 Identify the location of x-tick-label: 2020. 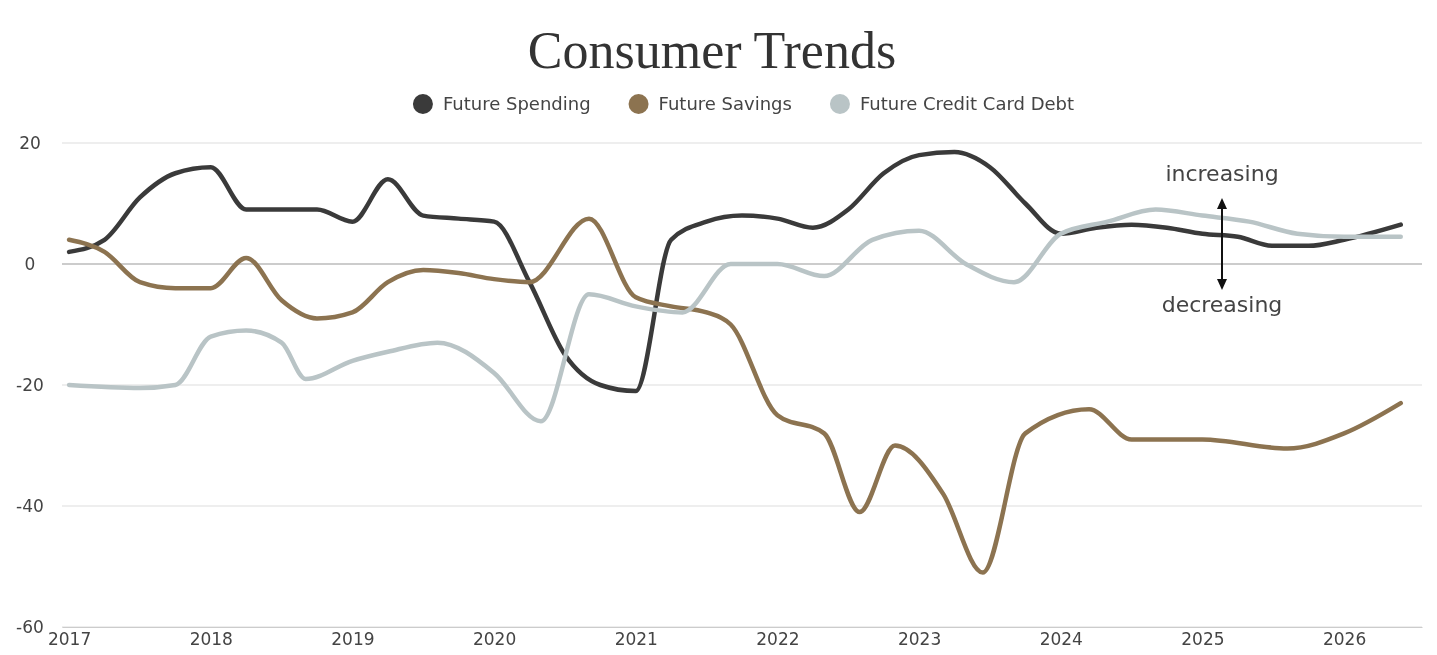
(494, 639).